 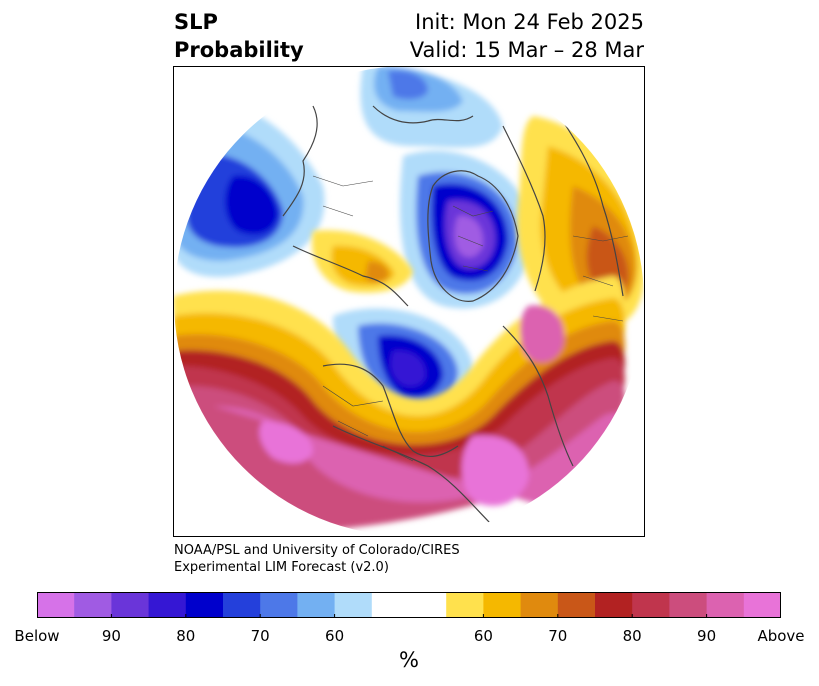 I want to click on colorbar-frame, so click(x=409, y=605).